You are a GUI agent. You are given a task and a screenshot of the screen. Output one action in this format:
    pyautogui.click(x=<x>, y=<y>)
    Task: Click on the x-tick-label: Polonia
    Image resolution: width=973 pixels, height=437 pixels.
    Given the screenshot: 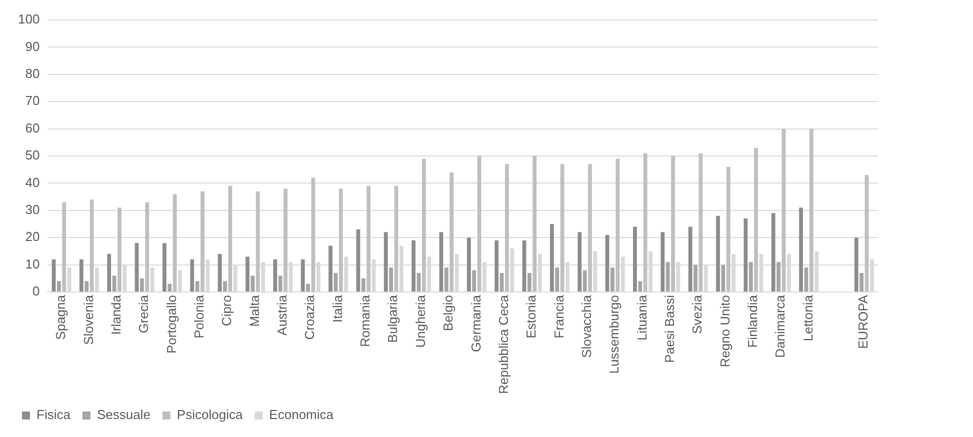 What is the action you would take?
    pyautogui.click(x=198, y=316)
    